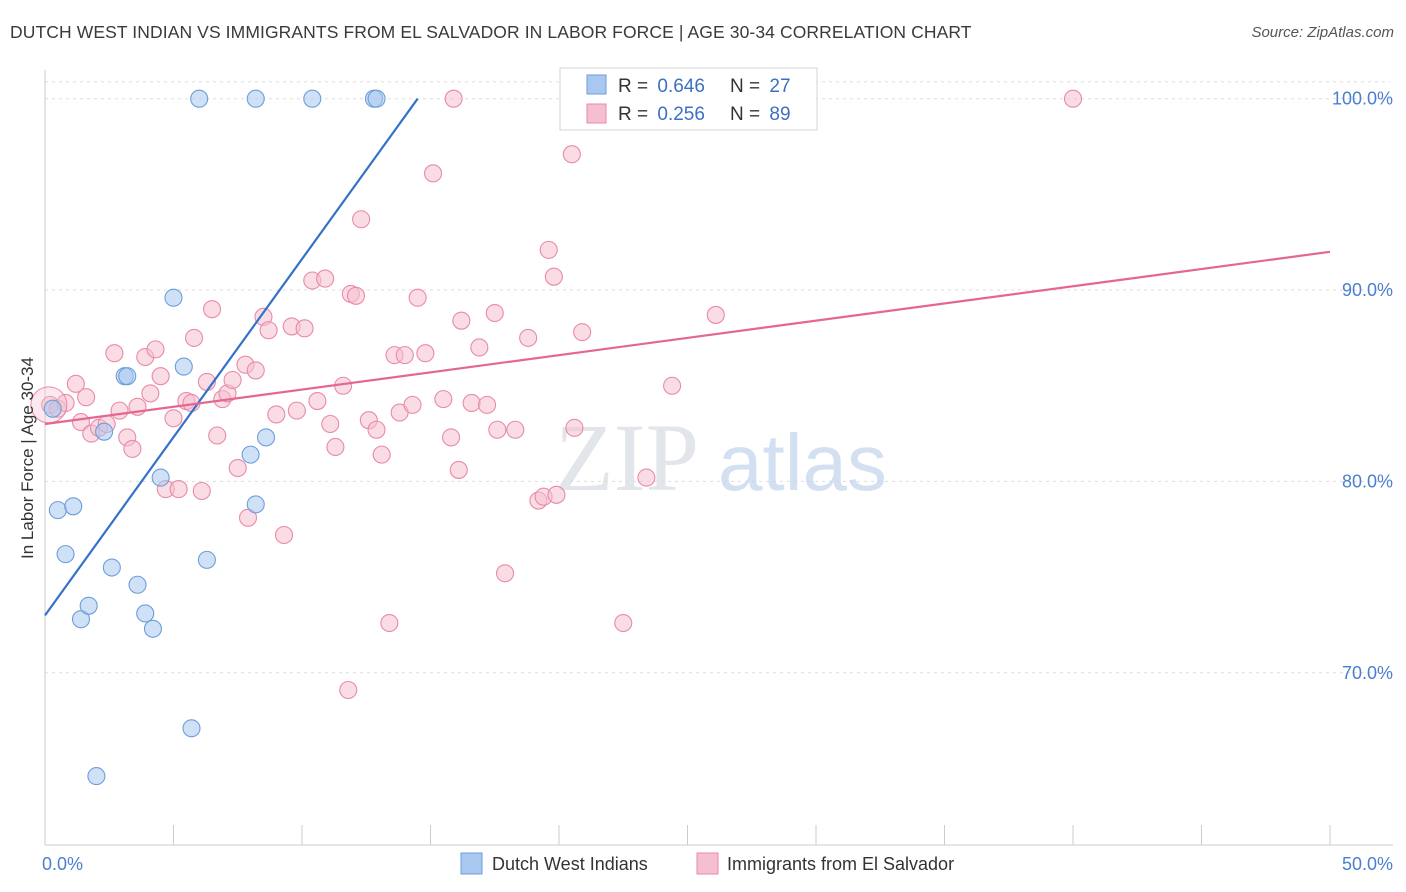  What do you see at coordinates (802, 462) in the screenshot?
I see `watermark-atlas: atlas` at bounding box center [802, 462].